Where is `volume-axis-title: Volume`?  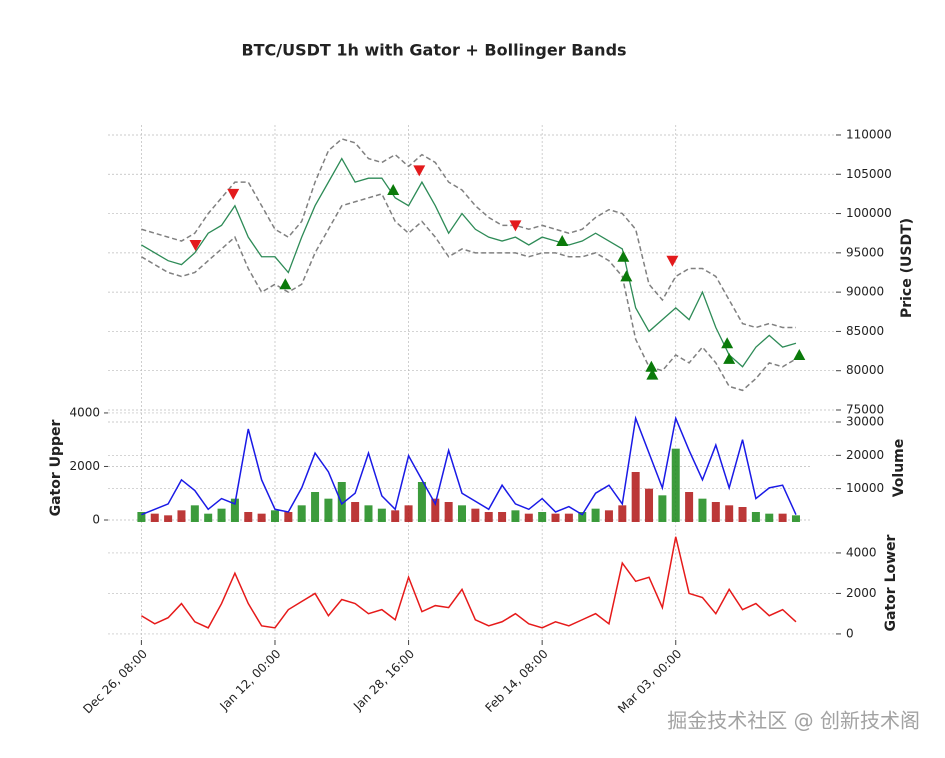 volume-axis-title: Volume is located at coordinates (899, 468).